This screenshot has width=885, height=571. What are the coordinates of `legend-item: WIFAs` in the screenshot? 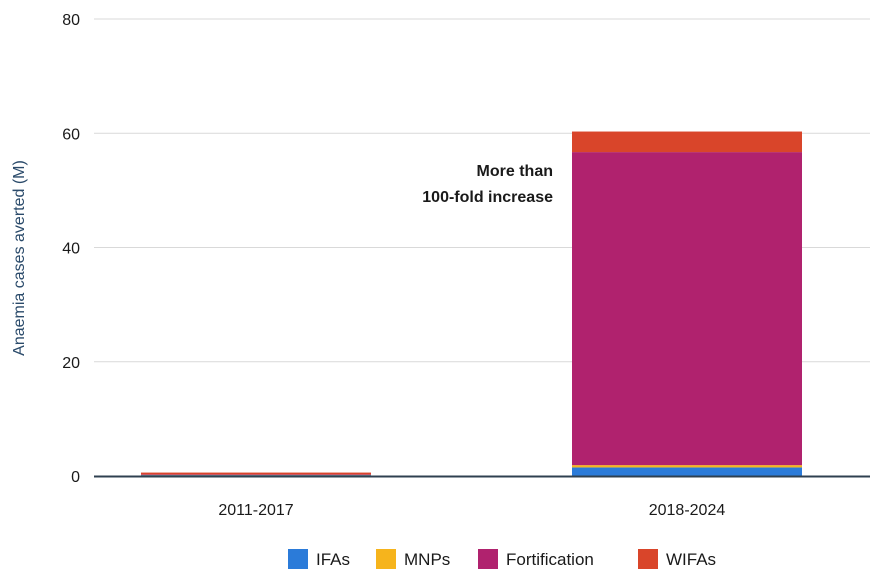 It's located at (677, 559).